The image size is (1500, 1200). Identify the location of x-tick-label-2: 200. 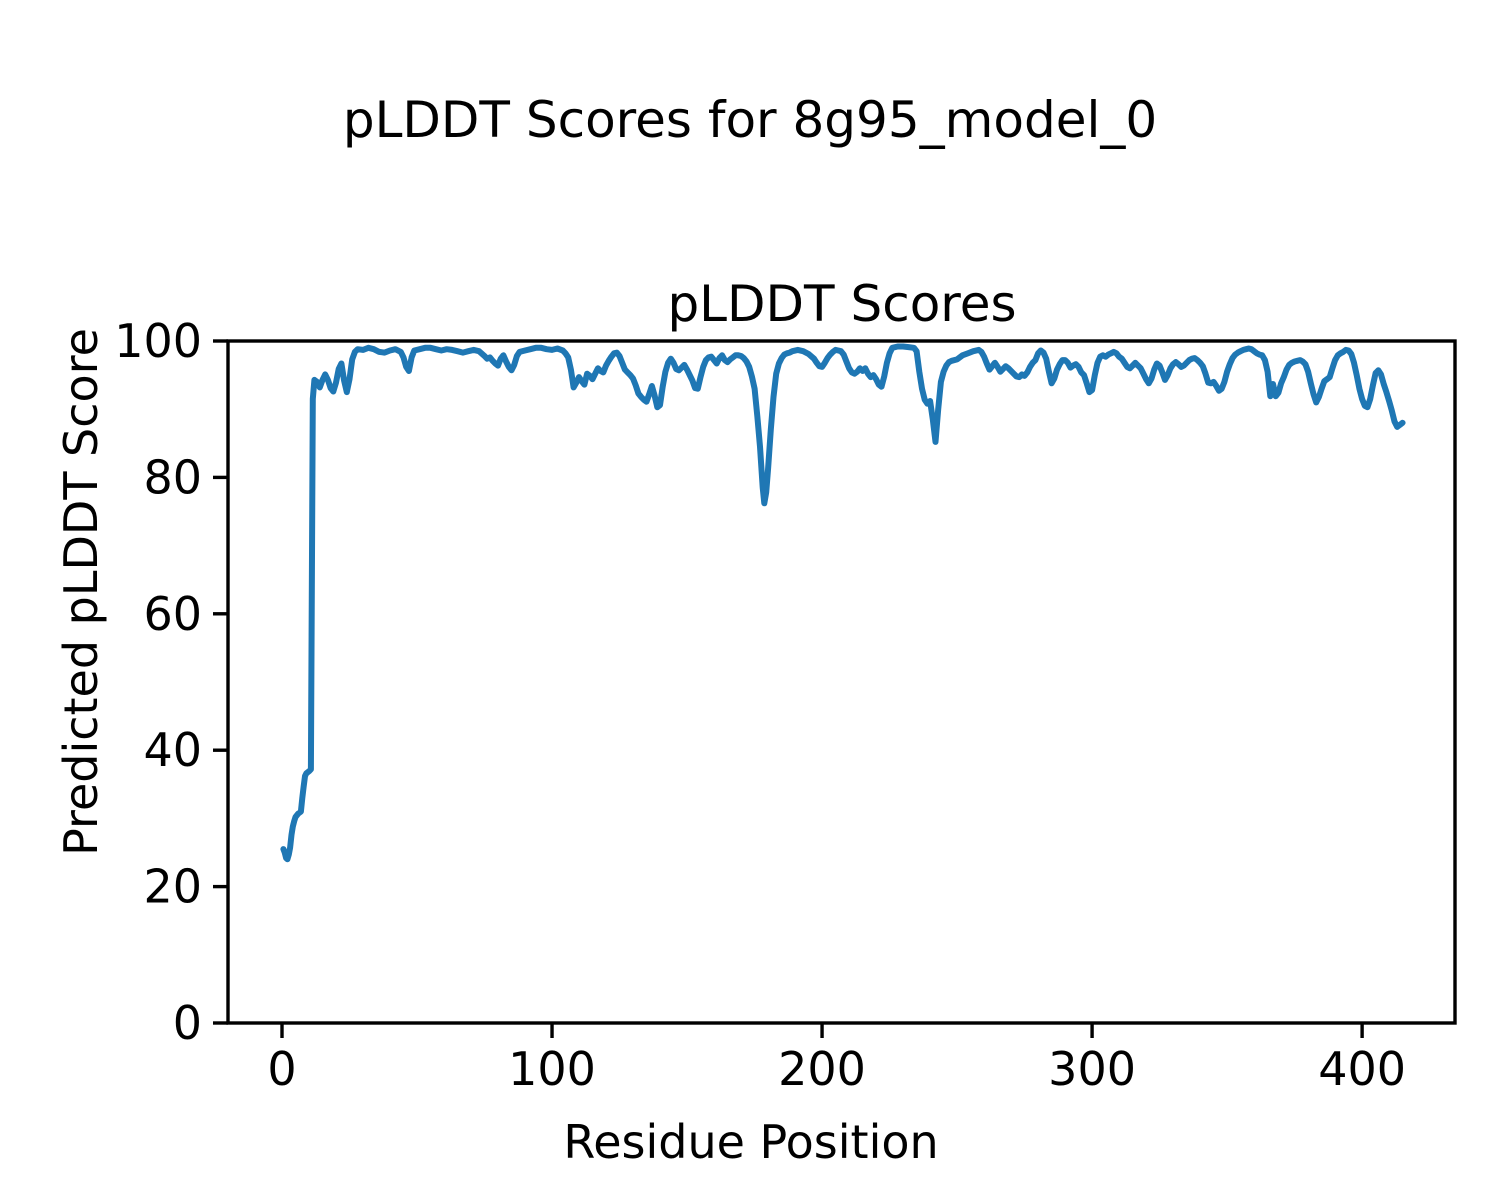
(822, 1069).